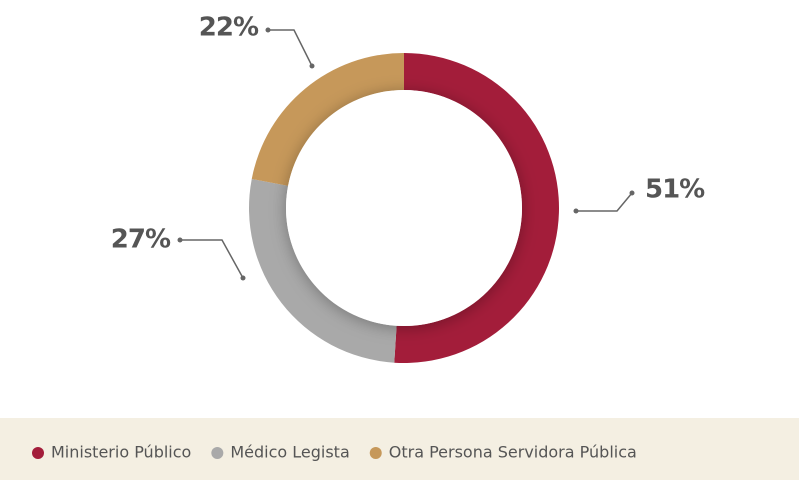  What do you see at coordinates (675, 190) in the screenshot?
I see `data-label: 51%` at bounding box center [675, 190].